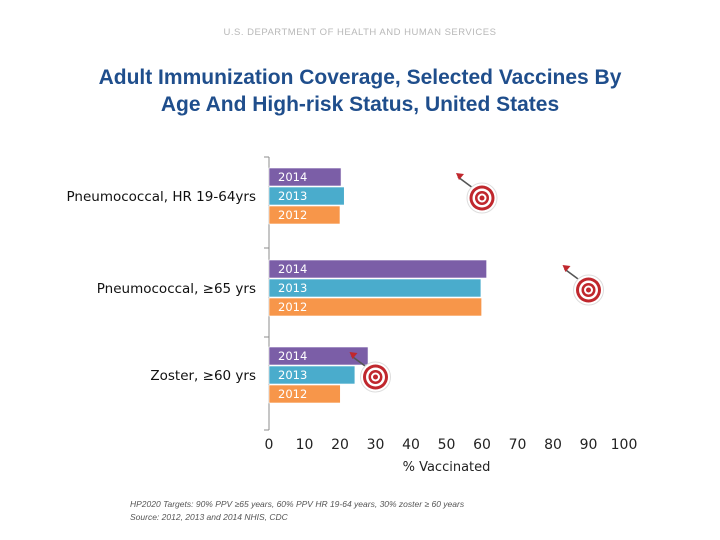  I want to click on x-tick-label: 40, so click(411, 445).